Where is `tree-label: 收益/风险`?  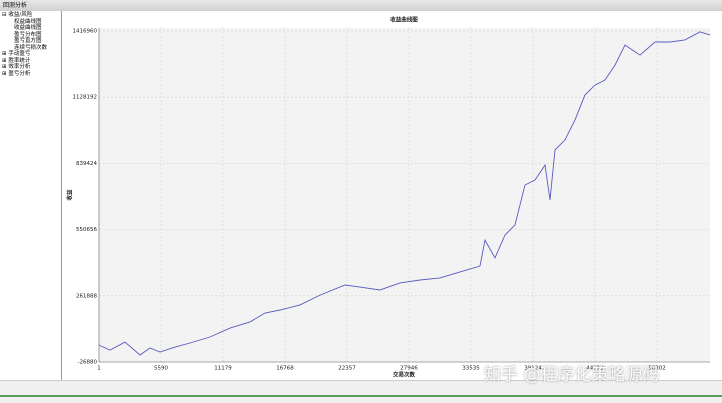 tree-label: 收益/风险 is located at coordinates (20, 15).